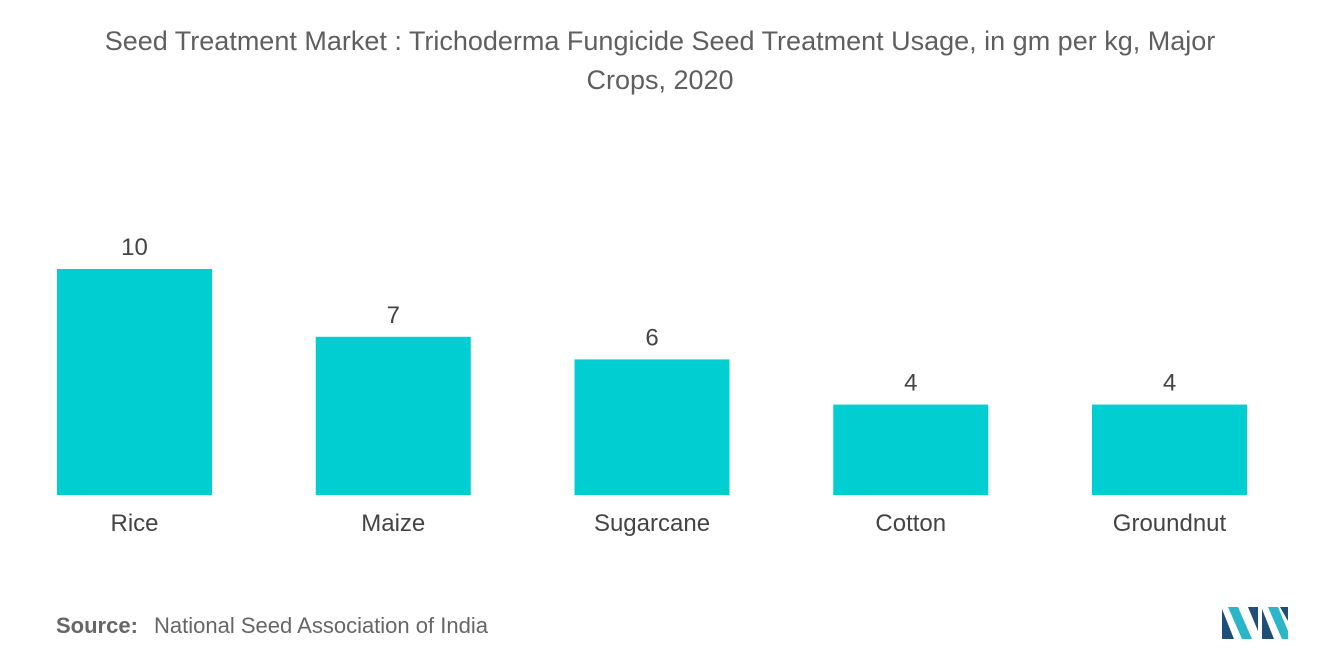 The width and height of the screenshot is (1320, 665). I want to click on x-tick-label-maize: Maize, so click(393, 523).